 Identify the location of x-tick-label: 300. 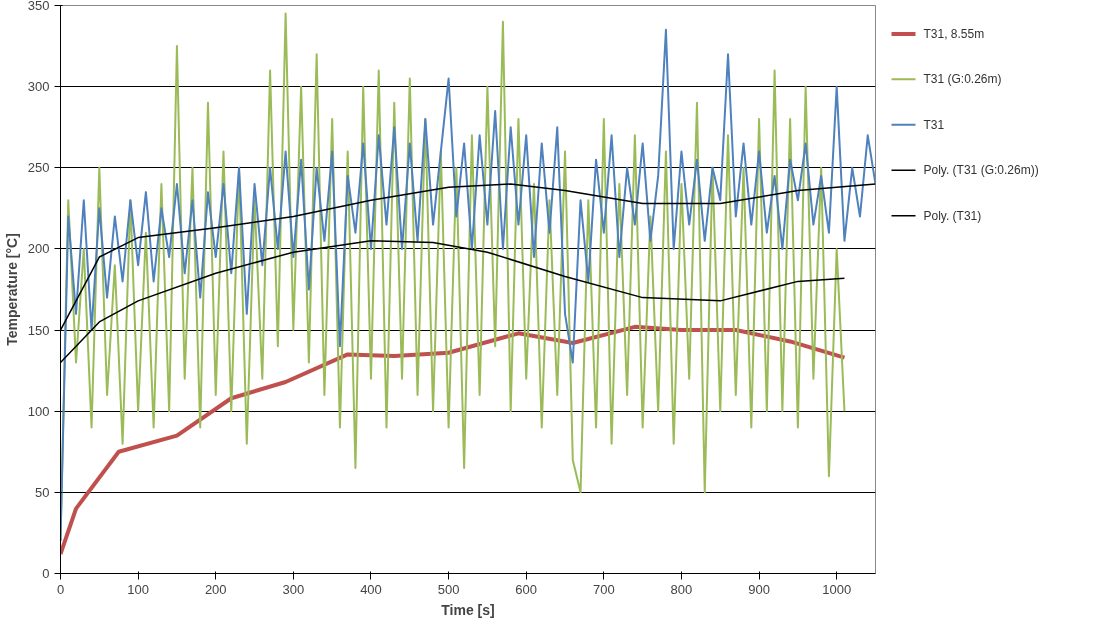
(293, 589).